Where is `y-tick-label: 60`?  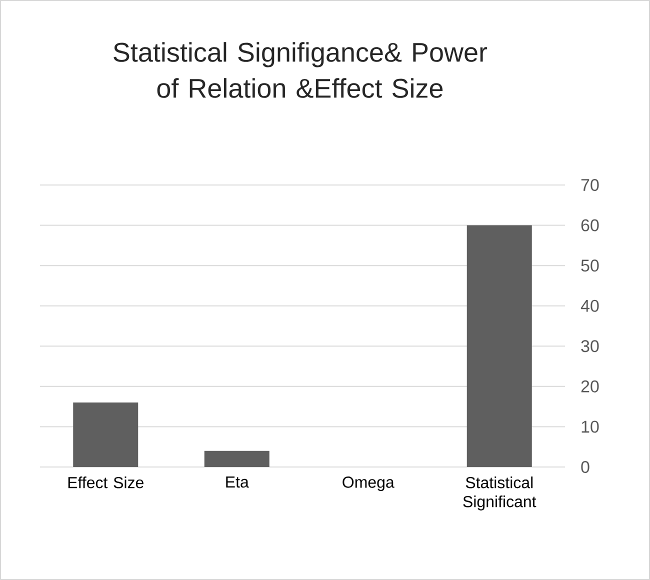
y-tick-label: 60 is located at coordinates (590, 225).